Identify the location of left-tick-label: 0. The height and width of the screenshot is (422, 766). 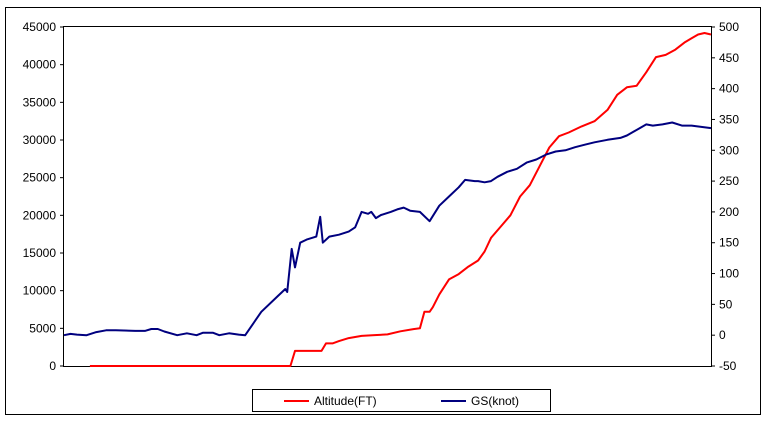
(52, 366).